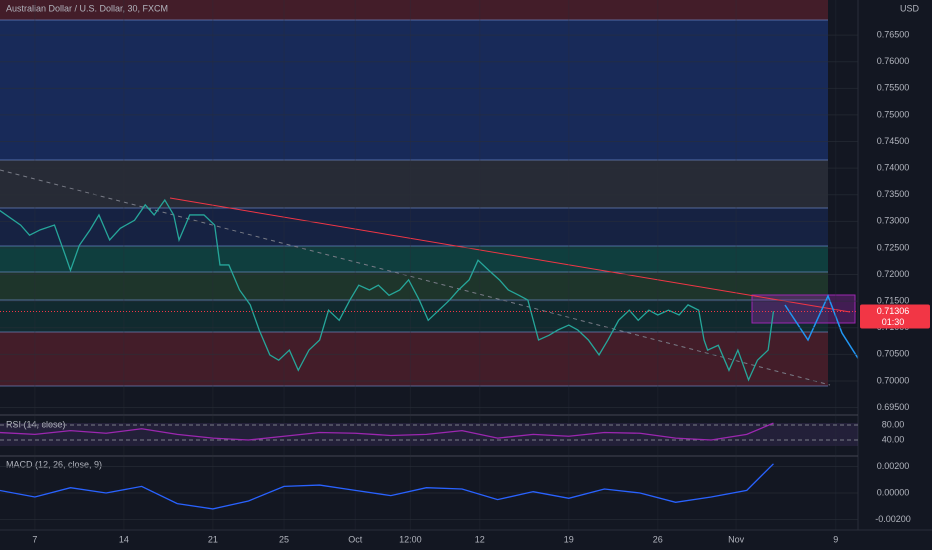 The height and width of the screenshot is (550, 932). I want to click on x-tick-label: Nov, so click(736, 539).